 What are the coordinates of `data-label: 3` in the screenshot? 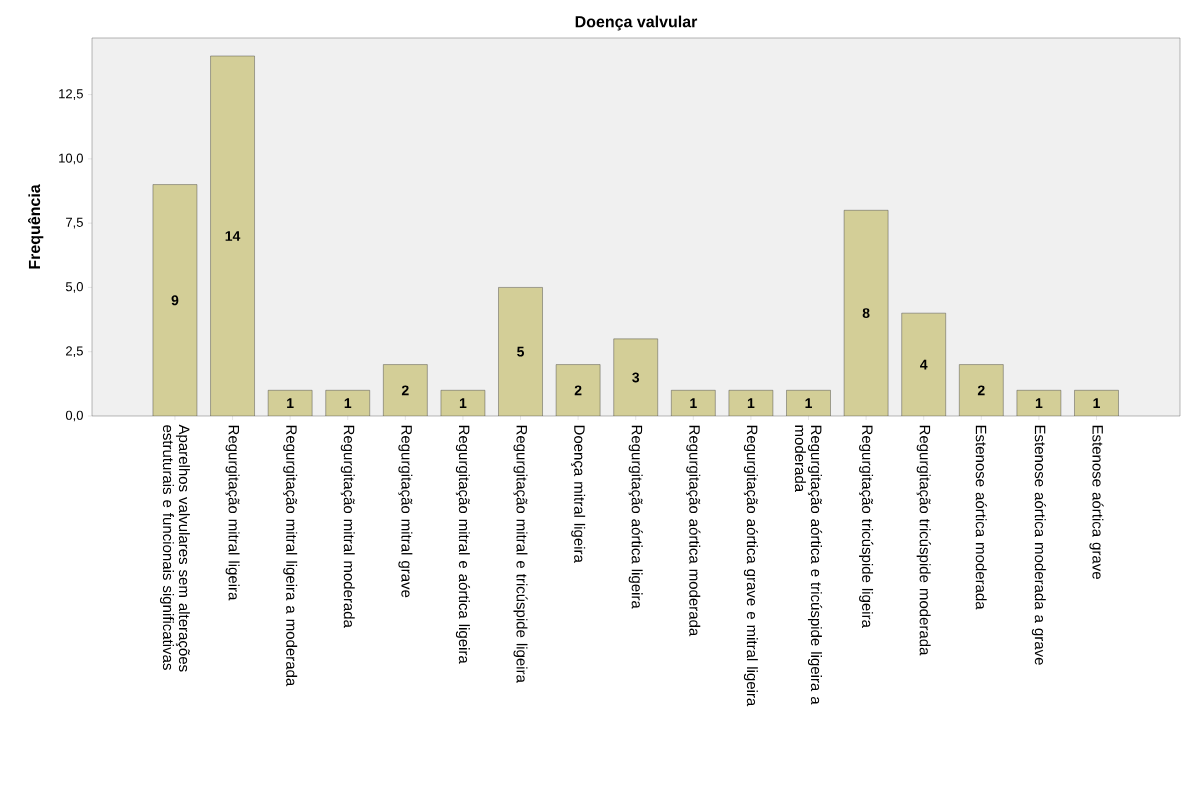 It's located at (636, 377).